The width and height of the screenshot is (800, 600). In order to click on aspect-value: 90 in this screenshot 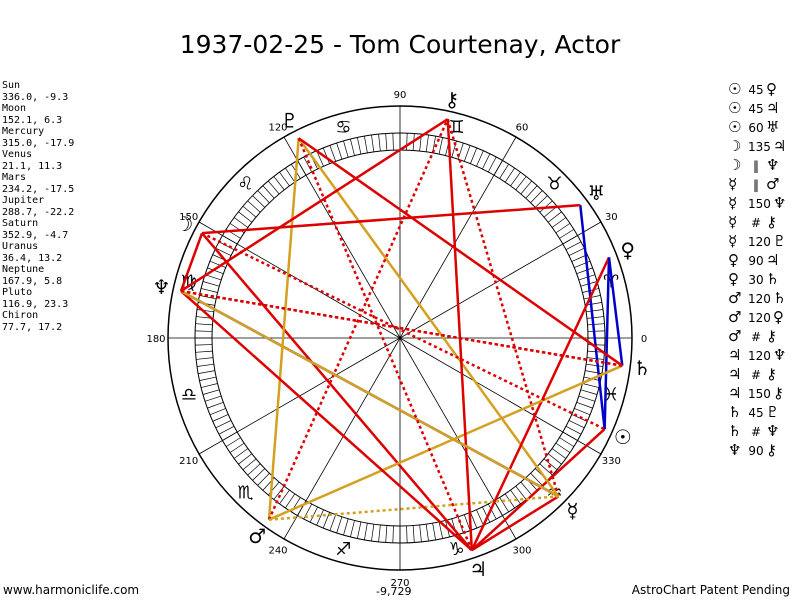, I will do `click(756, 261)`.